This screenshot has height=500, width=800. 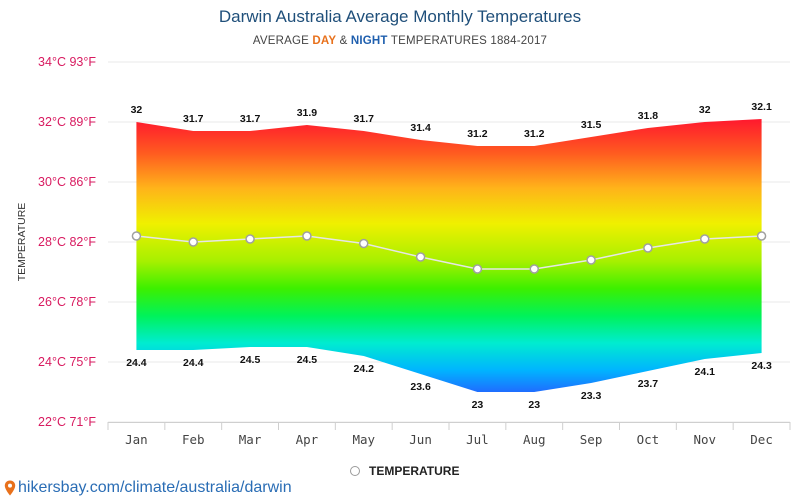 I want to click on x-tick-label: Jul, so click(x=477, y=439).